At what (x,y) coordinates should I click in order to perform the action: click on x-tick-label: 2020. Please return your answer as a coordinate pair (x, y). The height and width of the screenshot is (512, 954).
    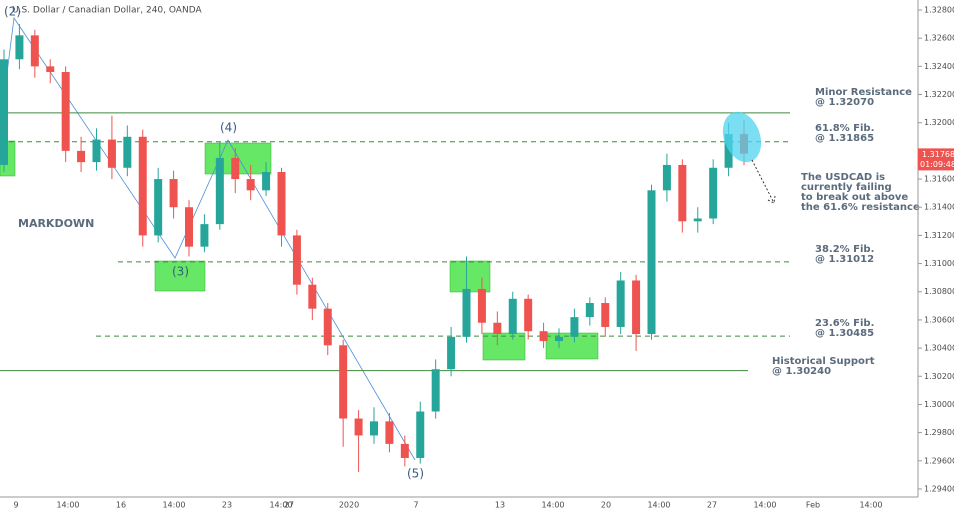
    Looking at the image, I should click on (349, 505).